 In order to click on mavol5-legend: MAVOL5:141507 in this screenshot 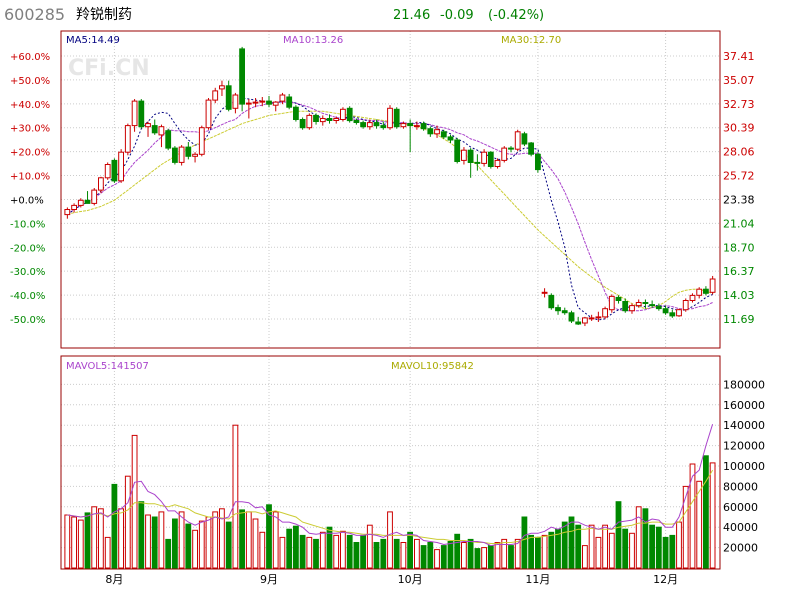, I will do `click(107, 366)`.